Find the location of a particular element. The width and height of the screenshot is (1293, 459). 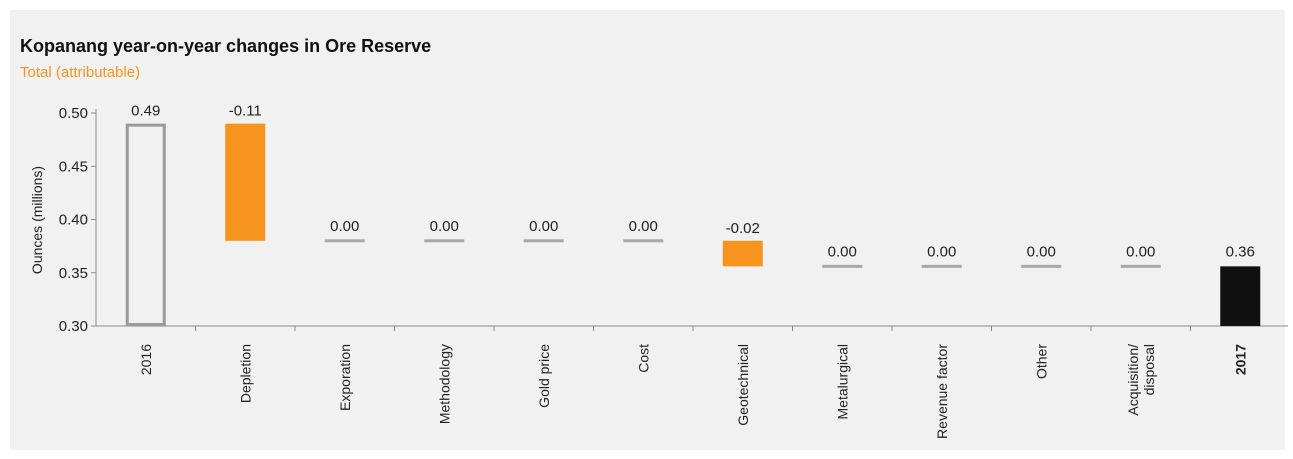

x-tick-label: 2017 is located at coordinates (1240, 359).